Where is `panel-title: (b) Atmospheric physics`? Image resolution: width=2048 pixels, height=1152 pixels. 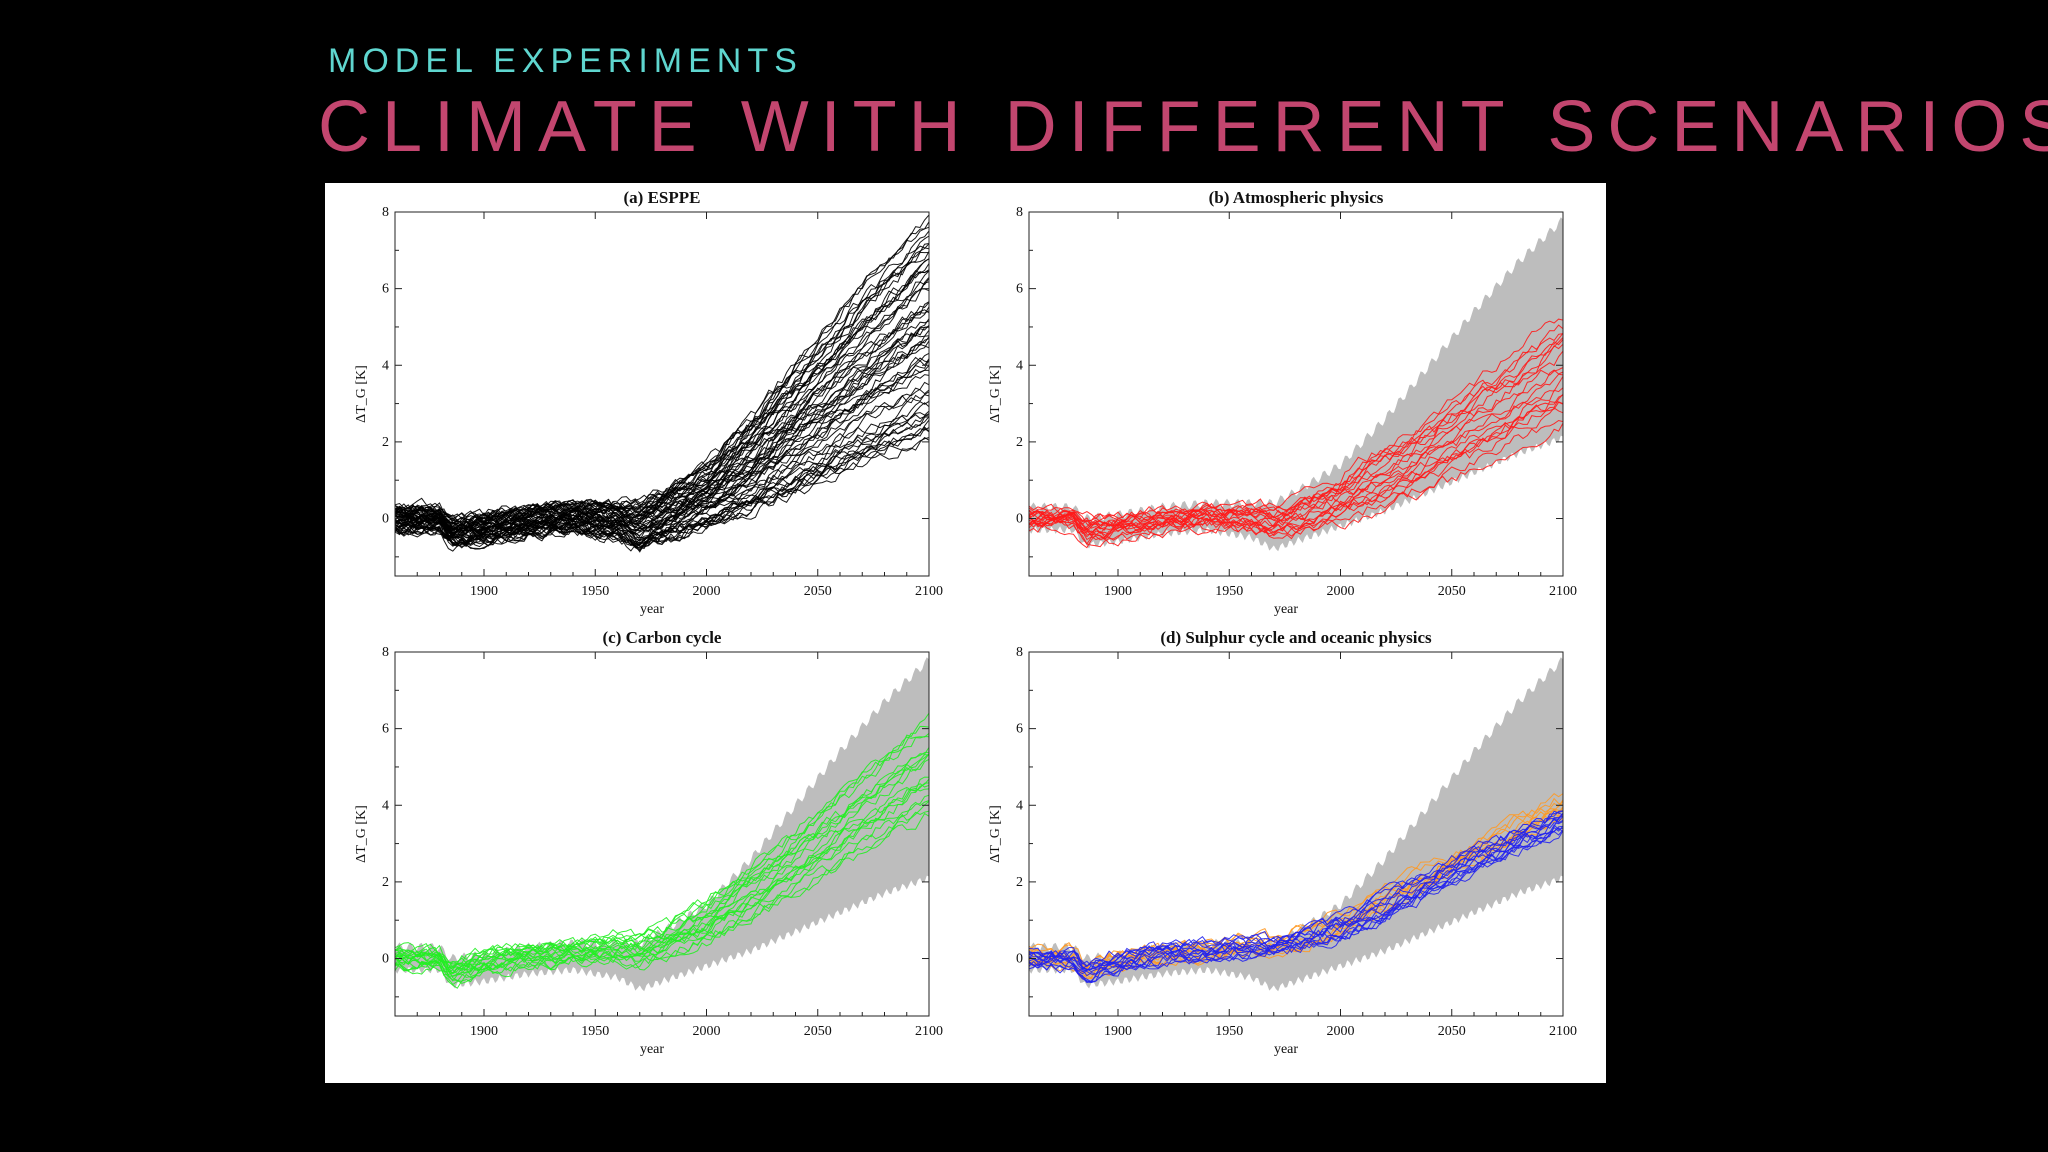
panel-title: (b) Atmospheric physics is located at coordinates (1296, 197).